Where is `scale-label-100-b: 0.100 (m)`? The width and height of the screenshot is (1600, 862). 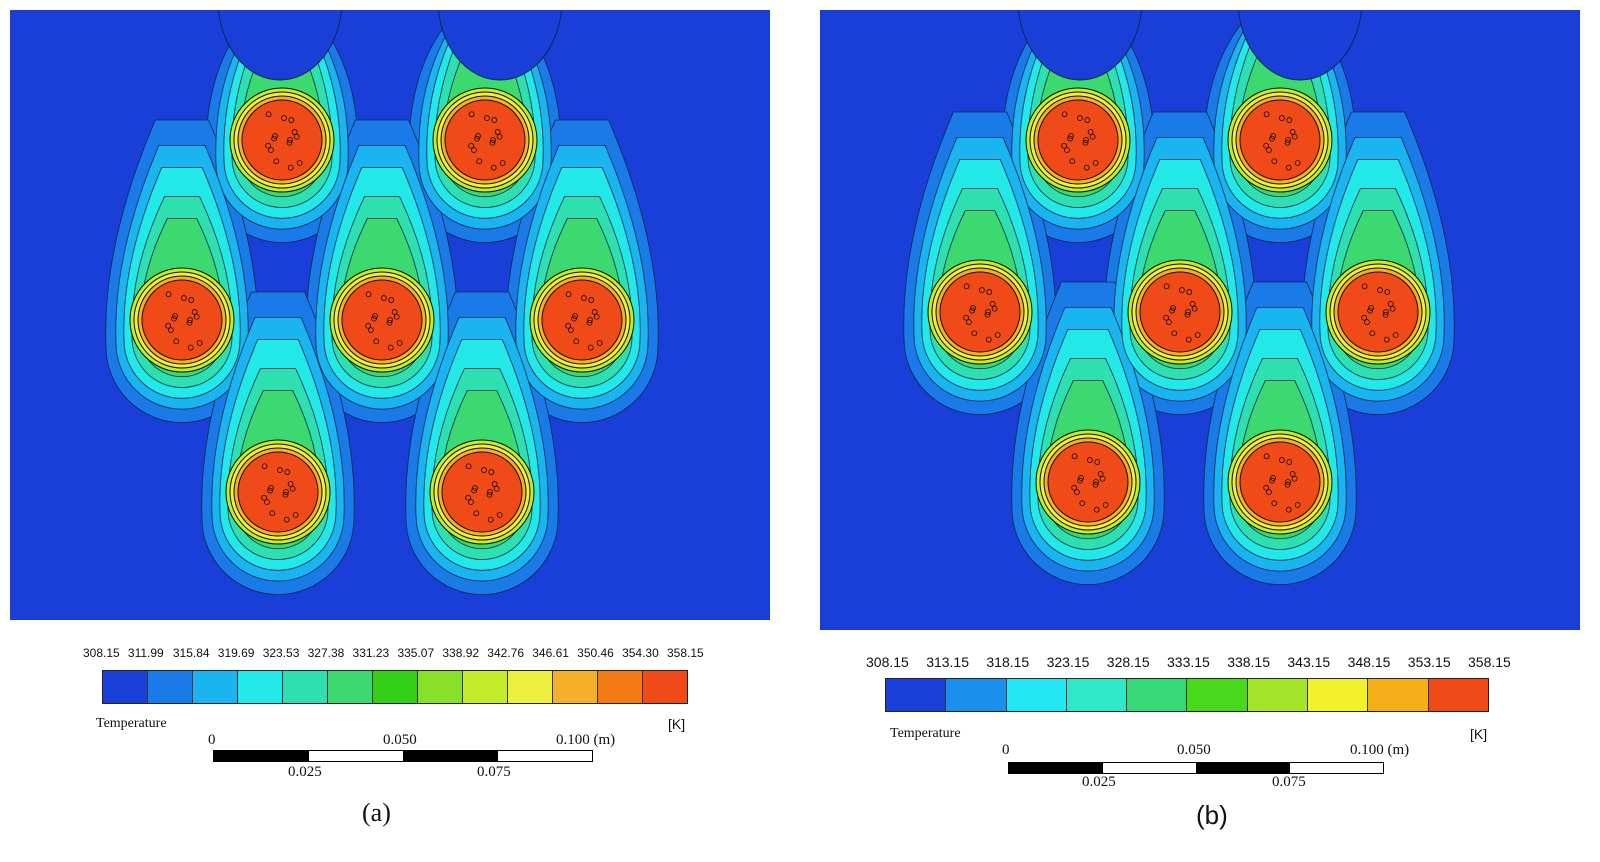
scale-label-100-b: 0.100 (m) is located at coordinates (1380, 750).